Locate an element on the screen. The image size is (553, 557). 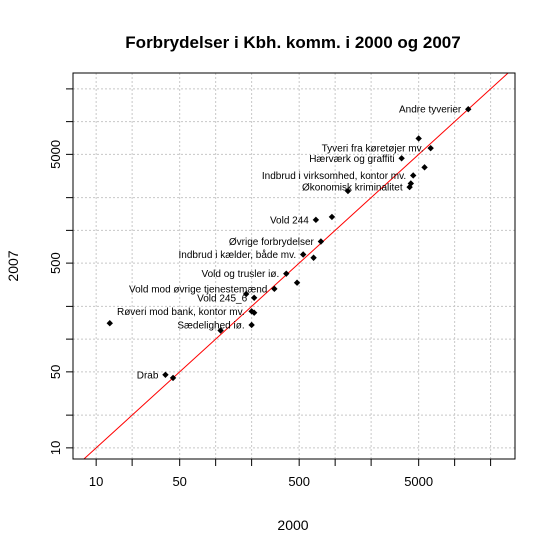
point-label: Drab is located at coordinates (148, 375).